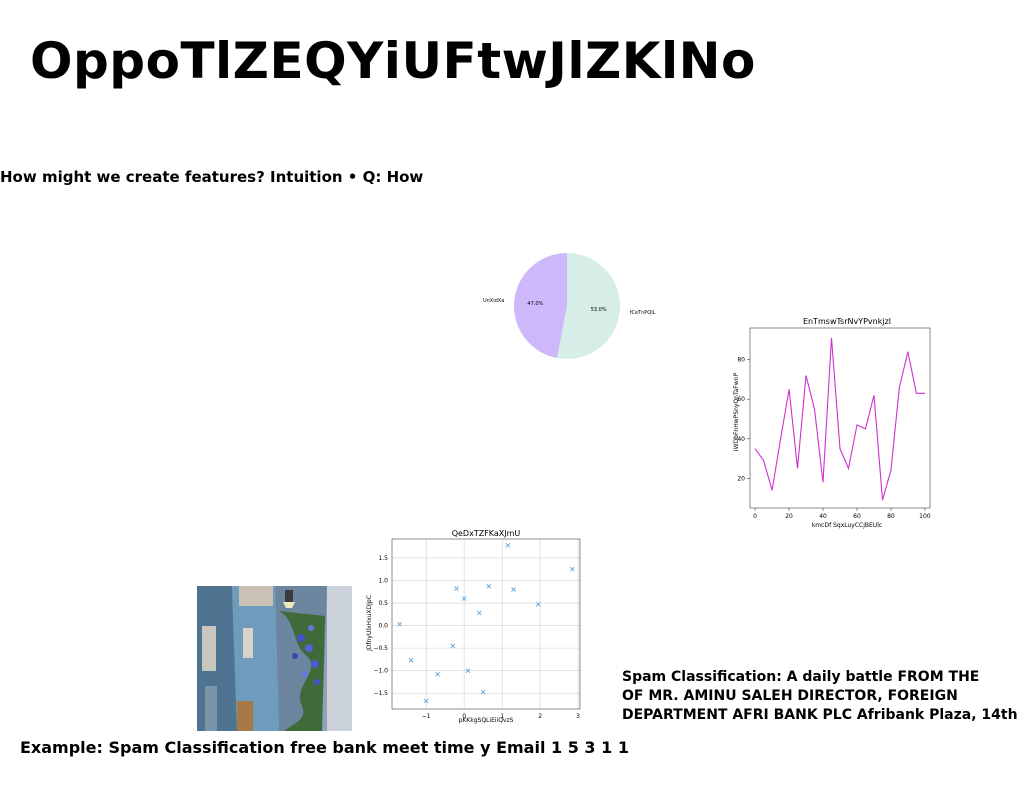  Describe the element at coordinates (789, 516) in the screenshot. I see `x-tick-label: 20` at that location.